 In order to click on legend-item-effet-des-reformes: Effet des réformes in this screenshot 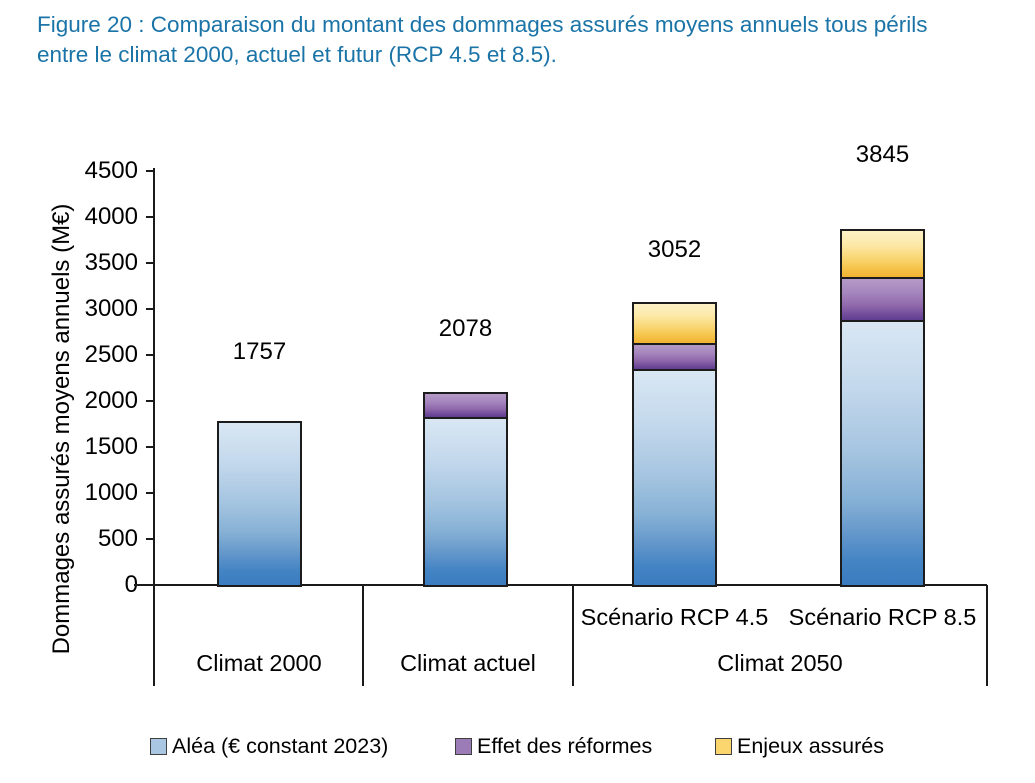, I will do `click(553, 746)`.